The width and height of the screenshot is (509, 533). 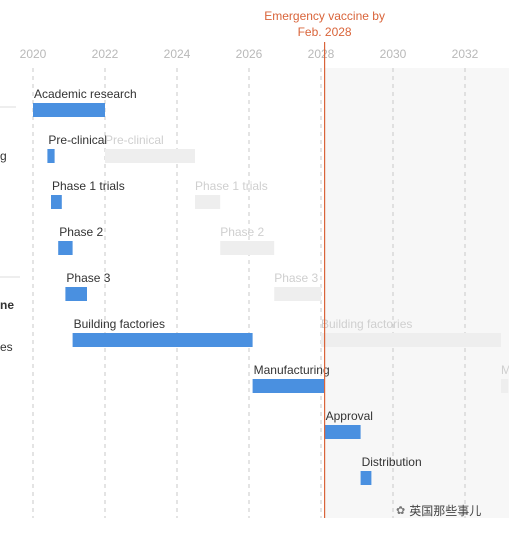 I want to click on tick-label-2022: 2022, so click(x=105, y=54).